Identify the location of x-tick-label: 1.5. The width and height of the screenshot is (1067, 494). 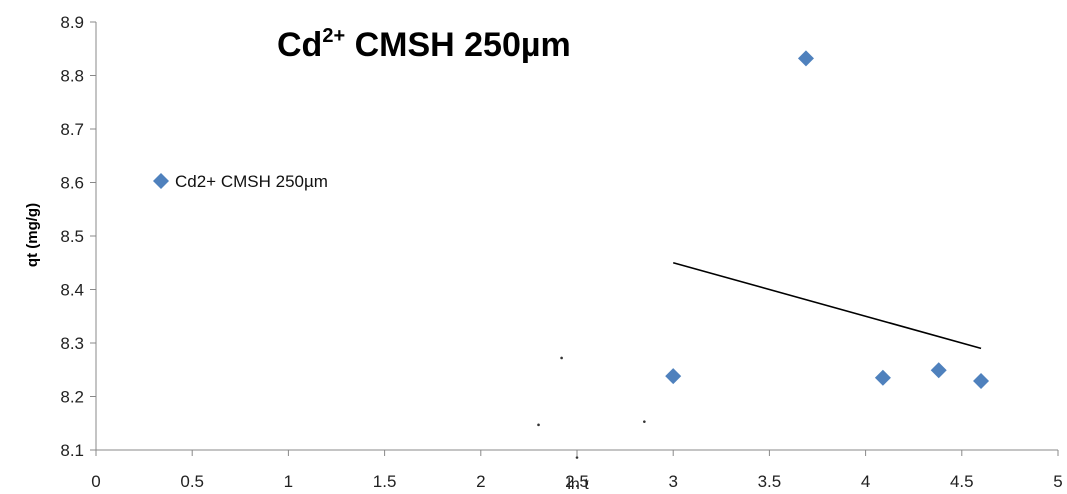
(385, 481).